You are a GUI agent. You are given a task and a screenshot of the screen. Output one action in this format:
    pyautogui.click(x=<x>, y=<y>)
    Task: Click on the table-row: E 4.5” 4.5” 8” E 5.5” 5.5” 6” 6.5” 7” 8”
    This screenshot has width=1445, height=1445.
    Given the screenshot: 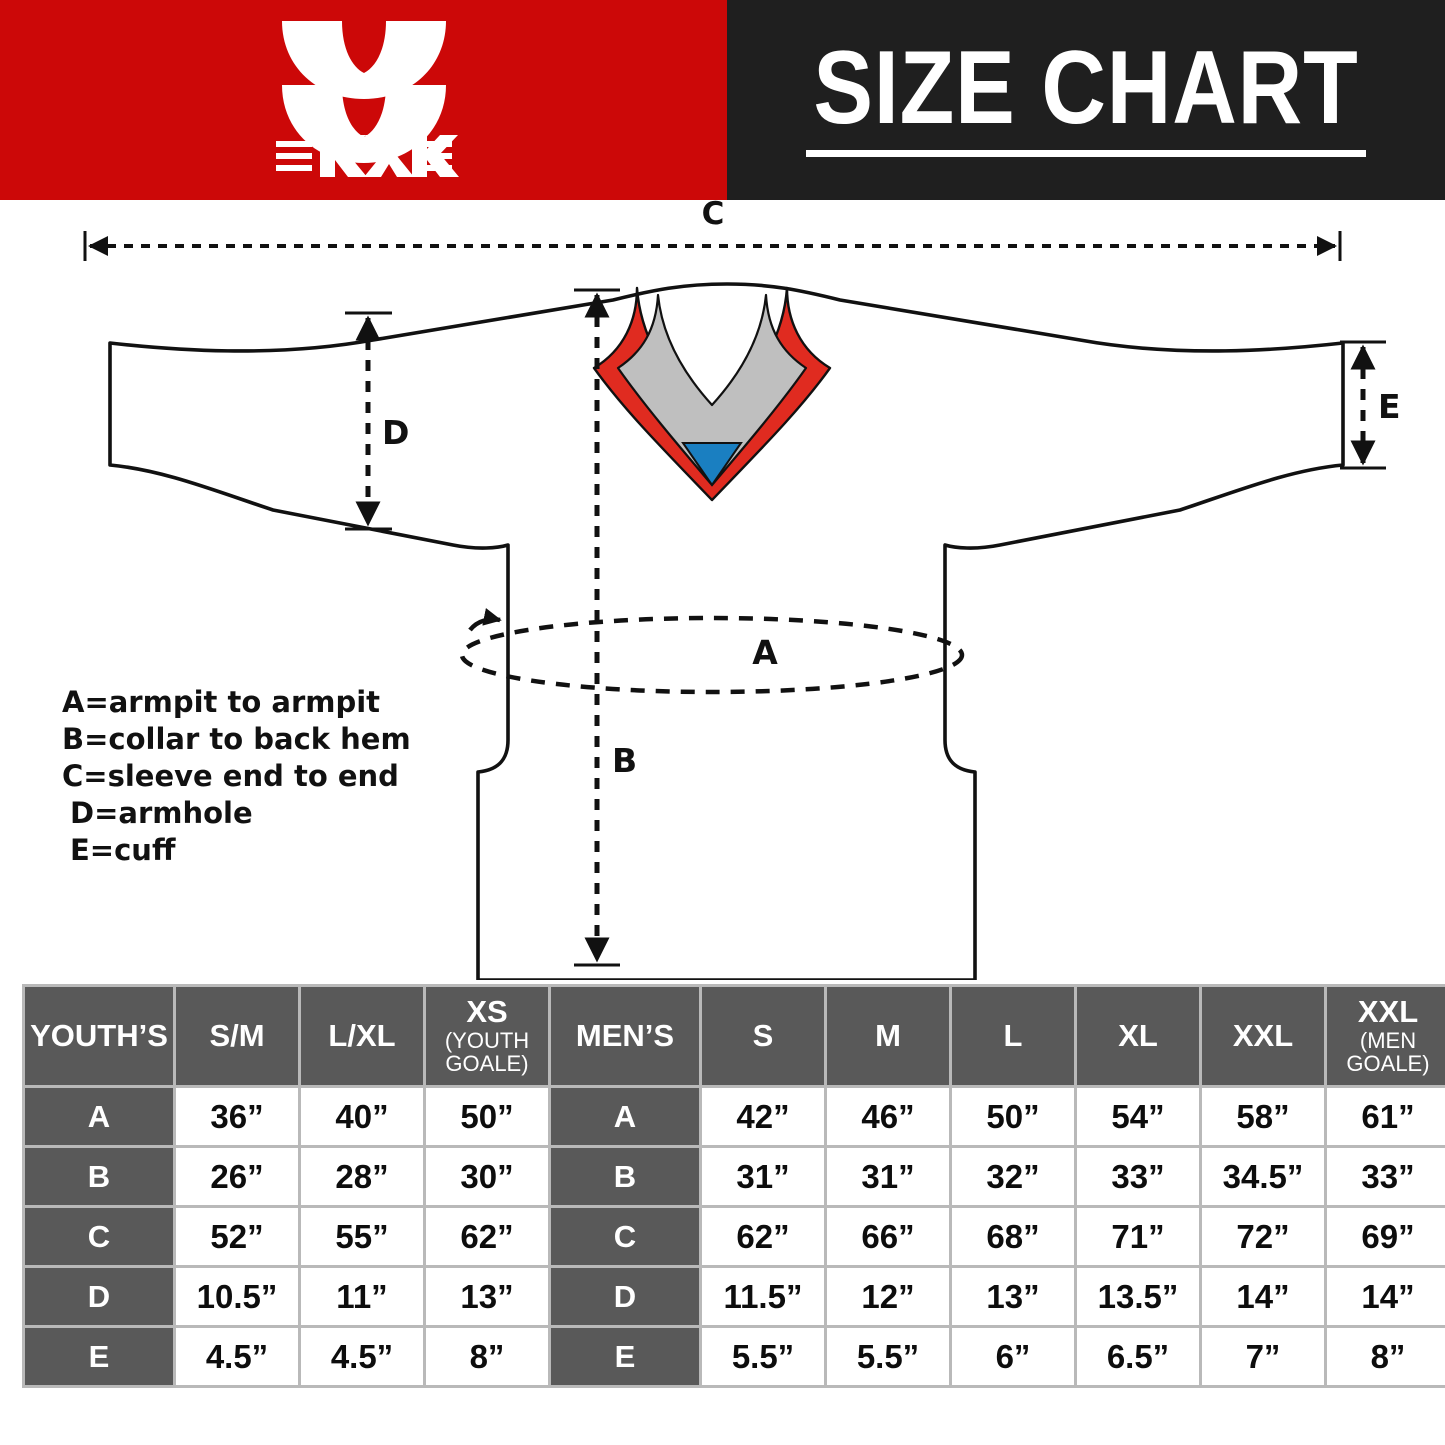 What is the action you would take?
    pyautogui.click(x=735, y=1356)
    